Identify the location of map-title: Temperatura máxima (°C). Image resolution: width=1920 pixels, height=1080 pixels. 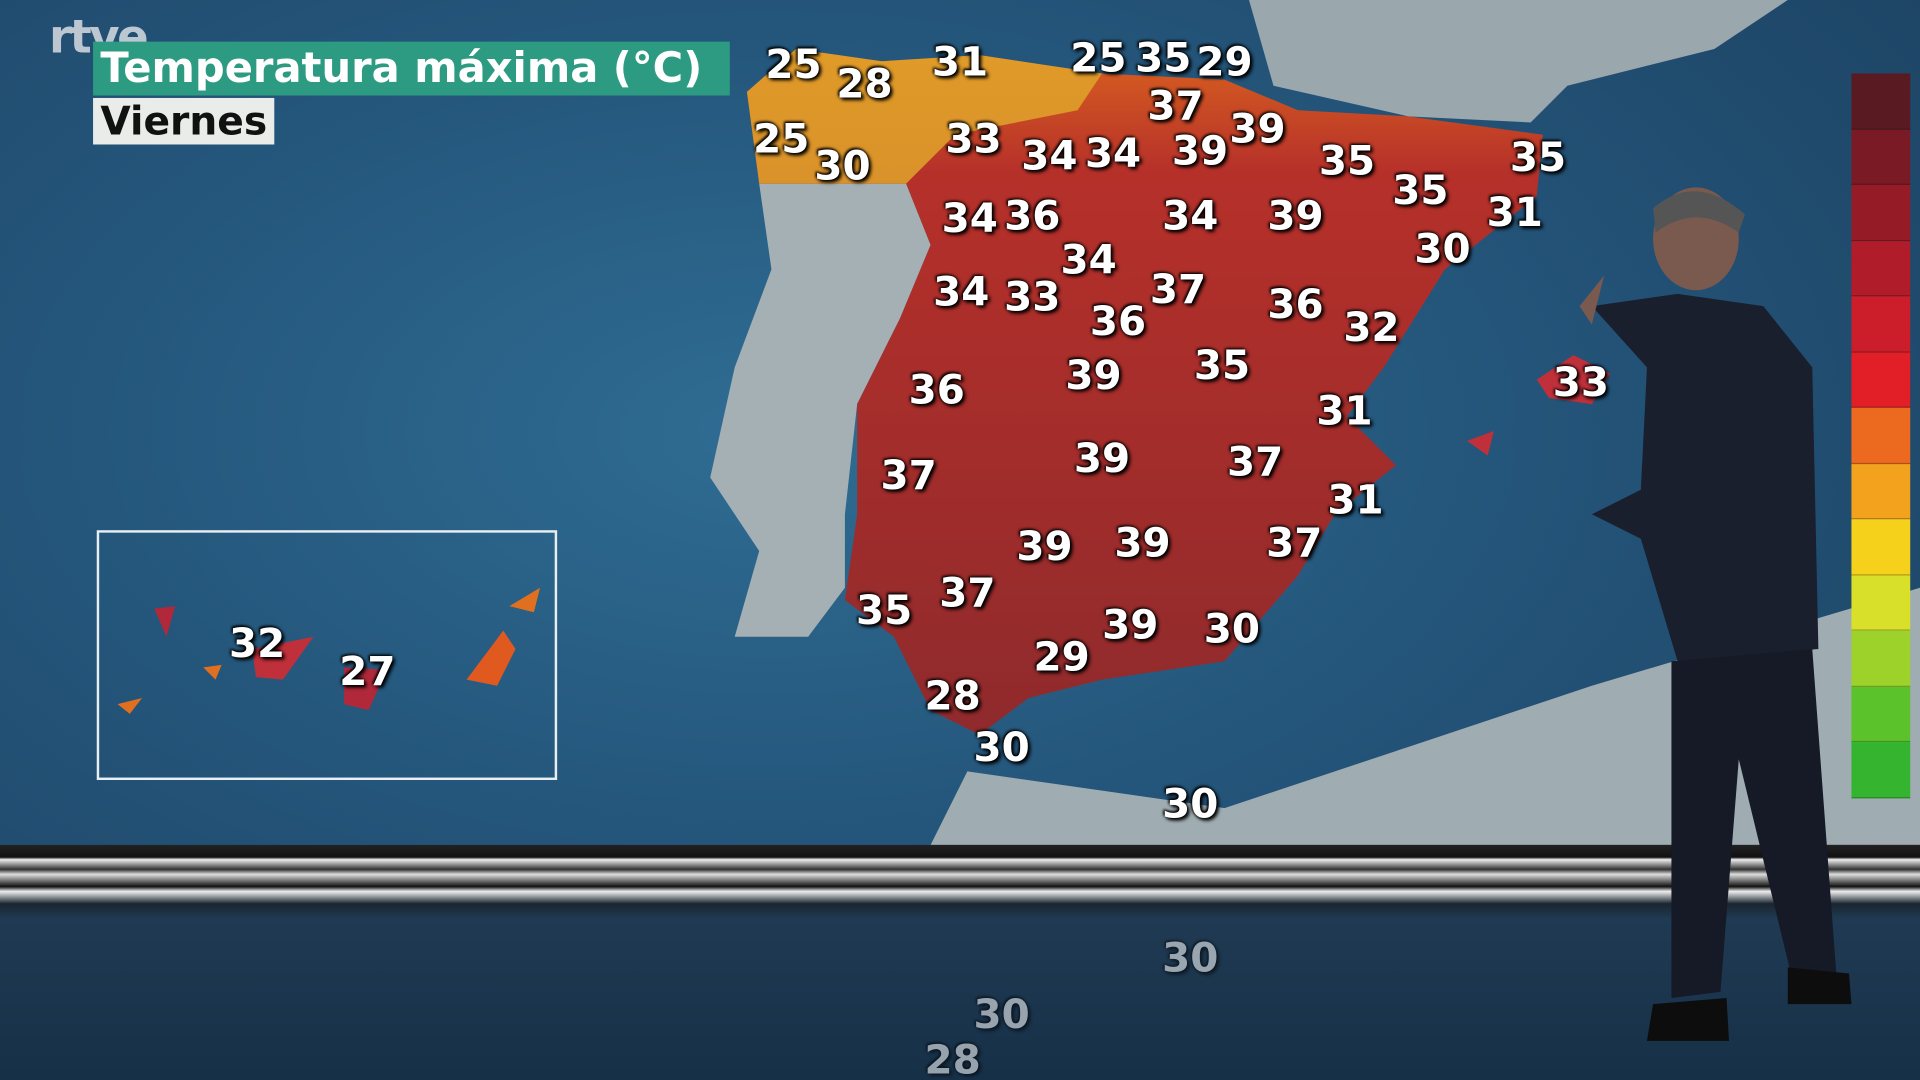
(411, 68).